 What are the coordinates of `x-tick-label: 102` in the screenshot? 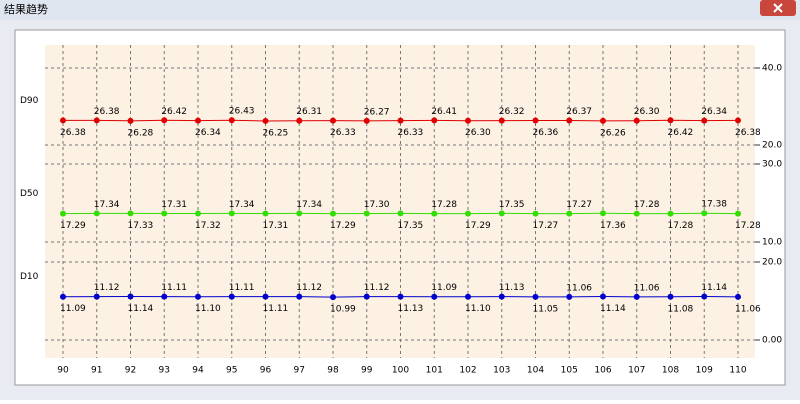 It's located at (467, 371).